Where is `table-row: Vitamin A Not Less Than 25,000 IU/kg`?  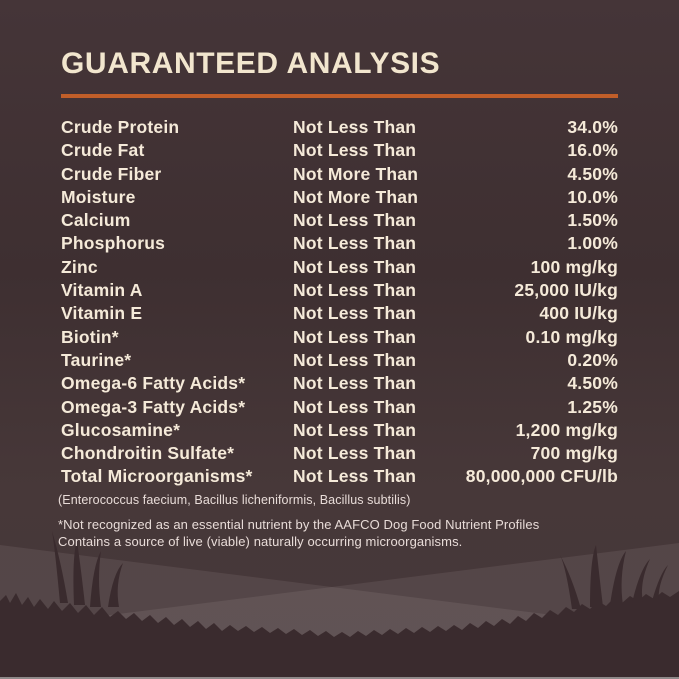
table-row: Vitamin A Not Less Than 25,000 IU/kg is located at coordinates (339, 290).